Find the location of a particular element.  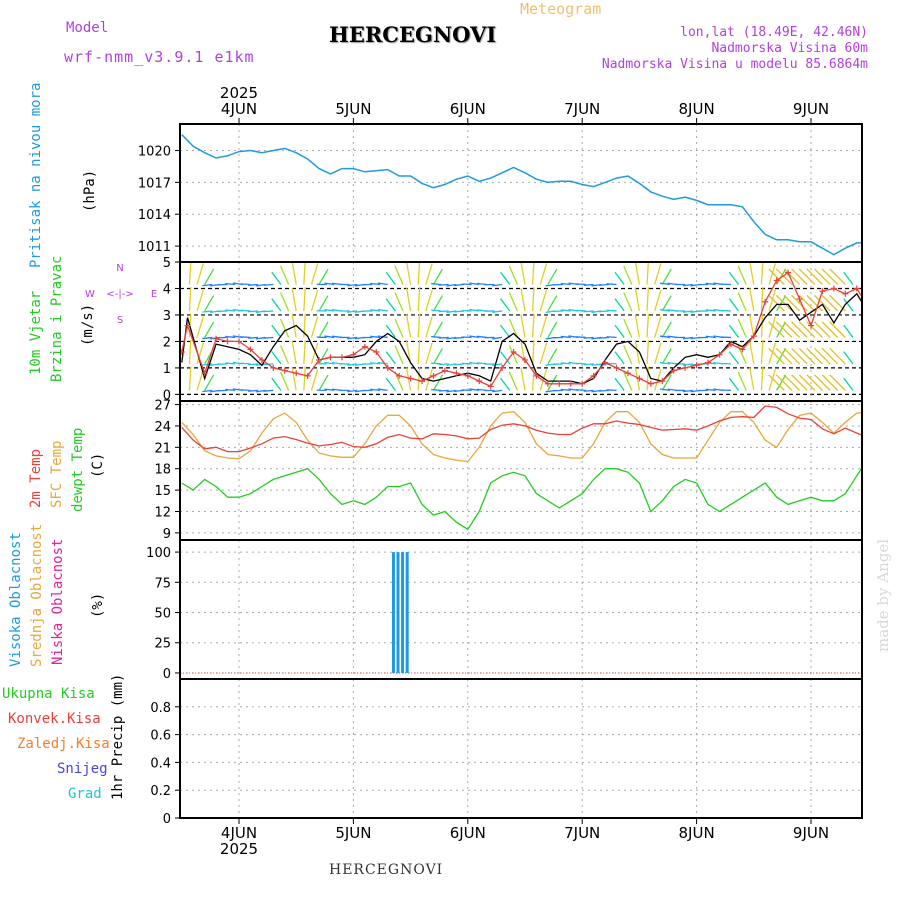

y-tick-label: 100 is located at coordinates (158, 553).